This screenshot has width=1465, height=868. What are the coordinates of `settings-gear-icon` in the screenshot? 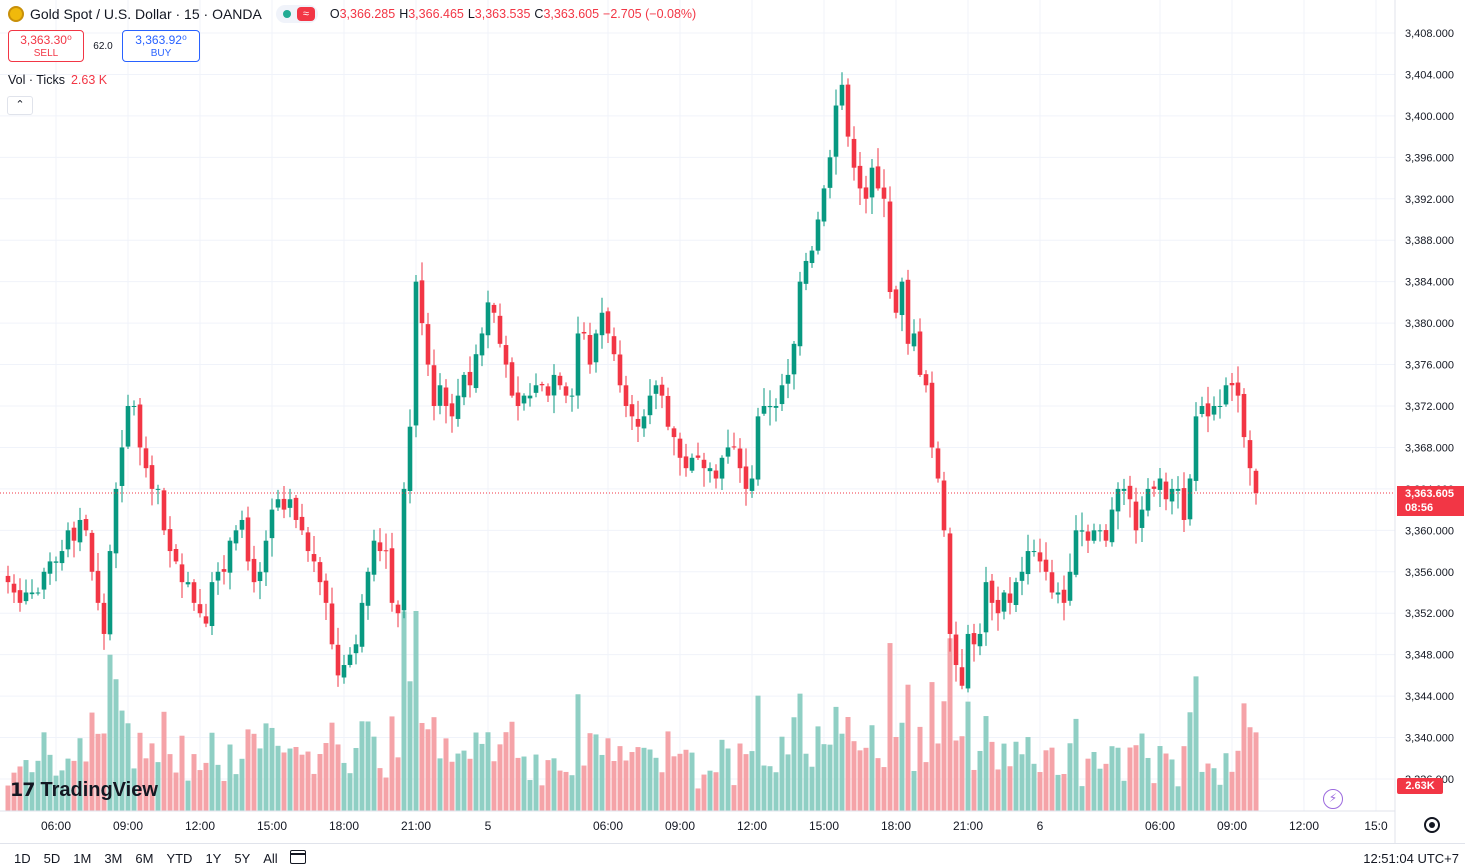 It's located at (1432, 825).